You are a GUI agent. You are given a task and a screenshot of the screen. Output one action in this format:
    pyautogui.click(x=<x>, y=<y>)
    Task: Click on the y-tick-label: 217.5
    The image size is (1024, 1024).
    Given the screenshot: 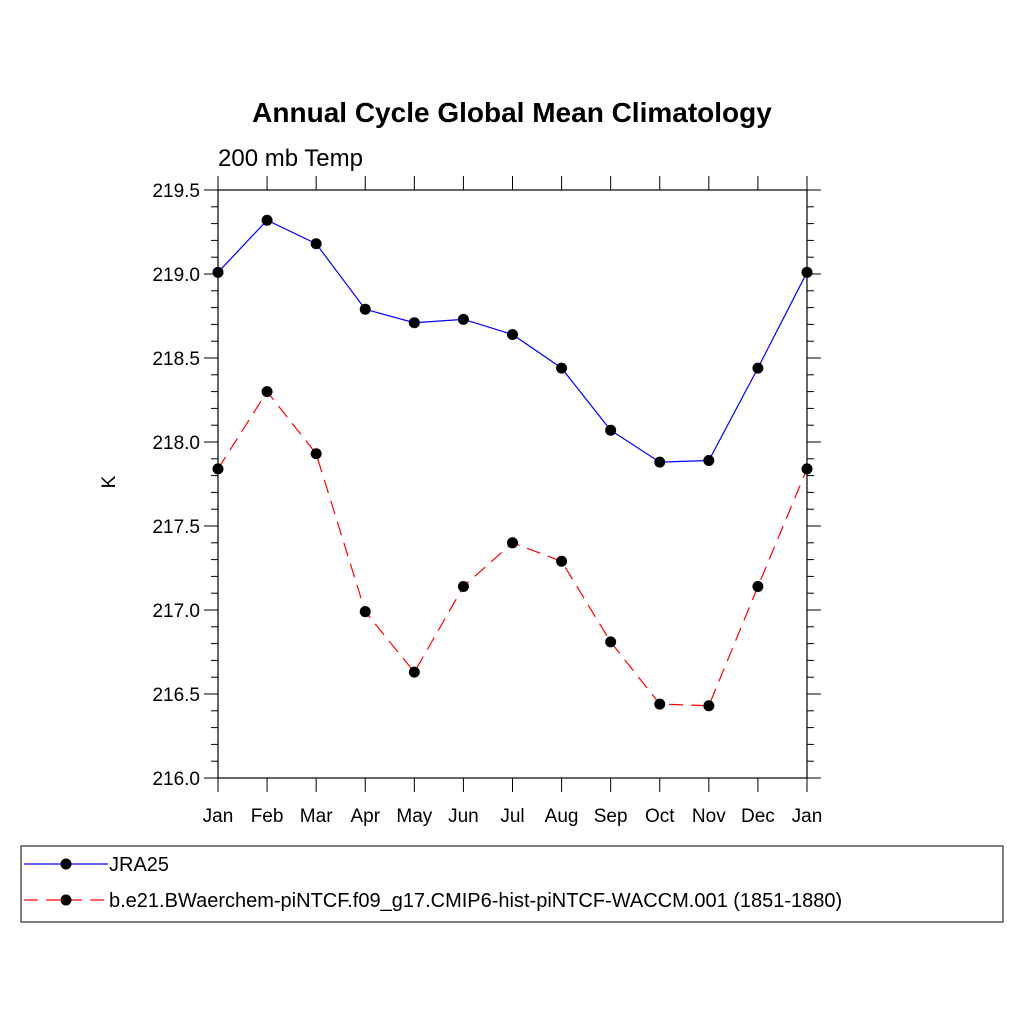 What is the action you would take?
    pyautogui.click(x=176, y=527)
    